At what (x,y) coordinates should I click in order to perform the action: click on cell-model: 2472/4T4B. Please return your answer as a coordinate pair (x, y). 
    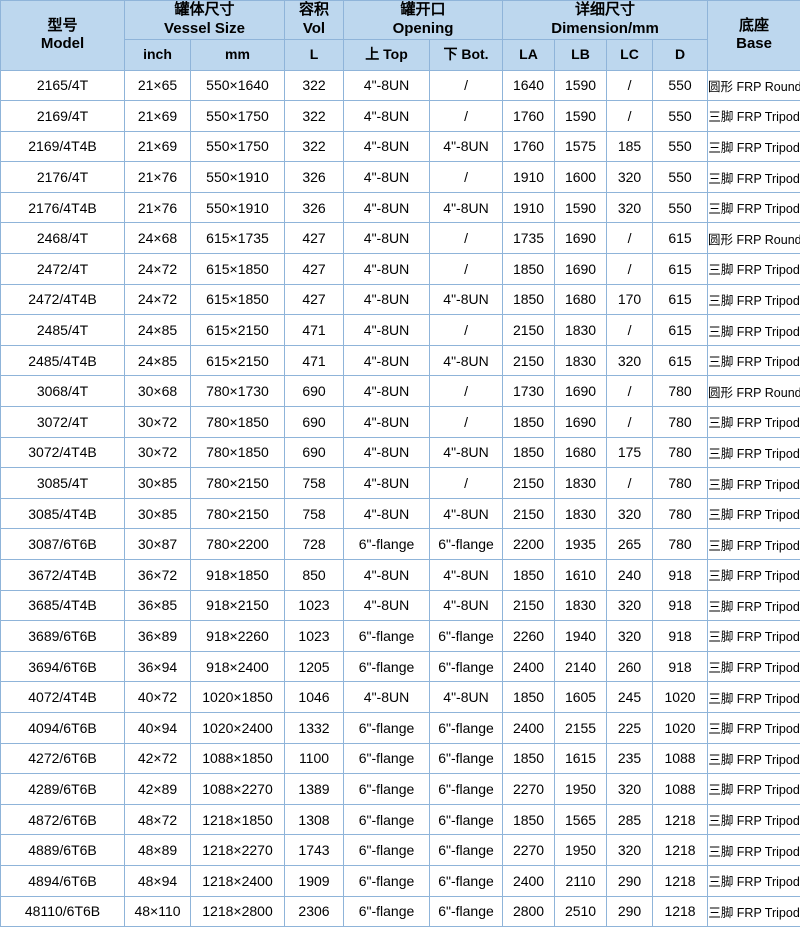
    Looking at the image, I should click on (63, 299).